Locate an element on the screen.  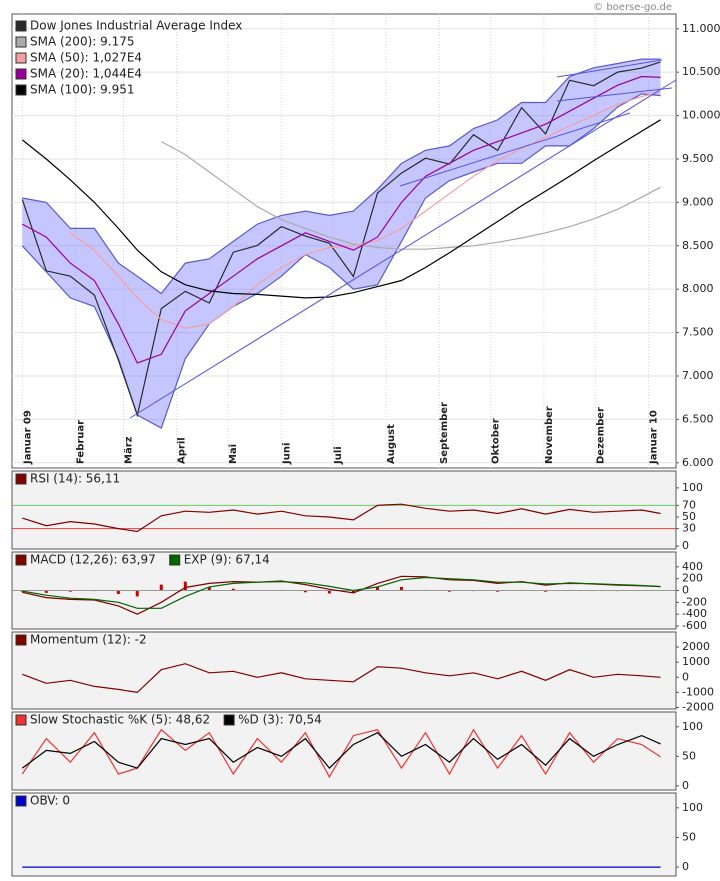
x-tick-label: Oktober is located at coordinates (496, 441).